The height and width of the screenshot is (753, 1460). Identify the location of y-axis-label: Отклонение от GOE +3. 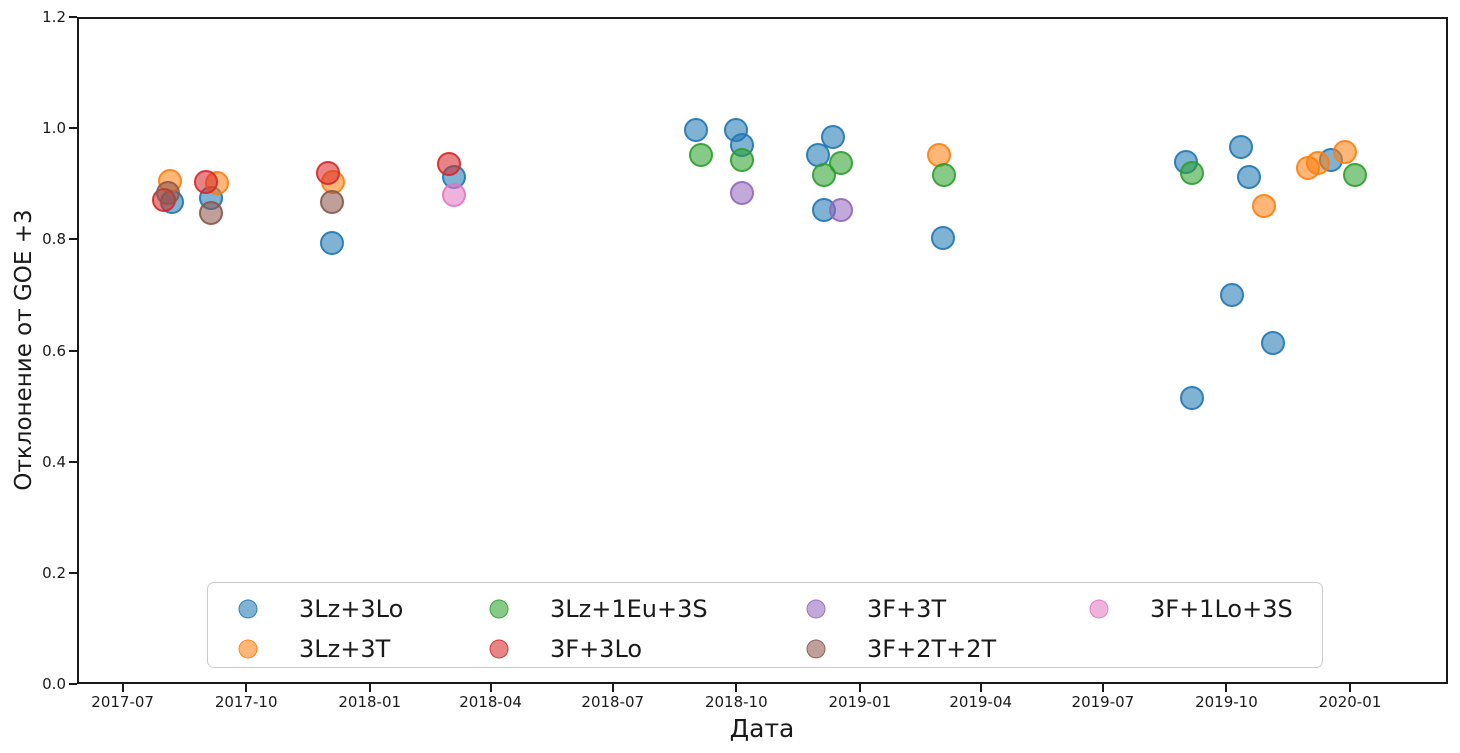
(24, 350).